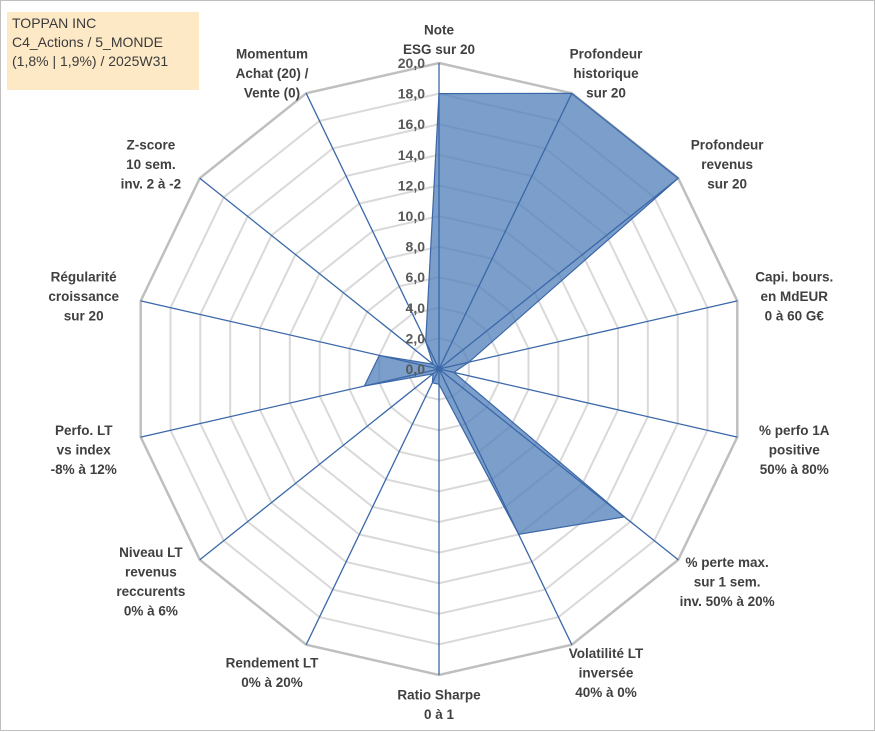 The height and width of the screenshot is (732, 875). Describe the element at coordinates (416, 369) in the screenshot. I see `tick-label: 0,0` at that location.